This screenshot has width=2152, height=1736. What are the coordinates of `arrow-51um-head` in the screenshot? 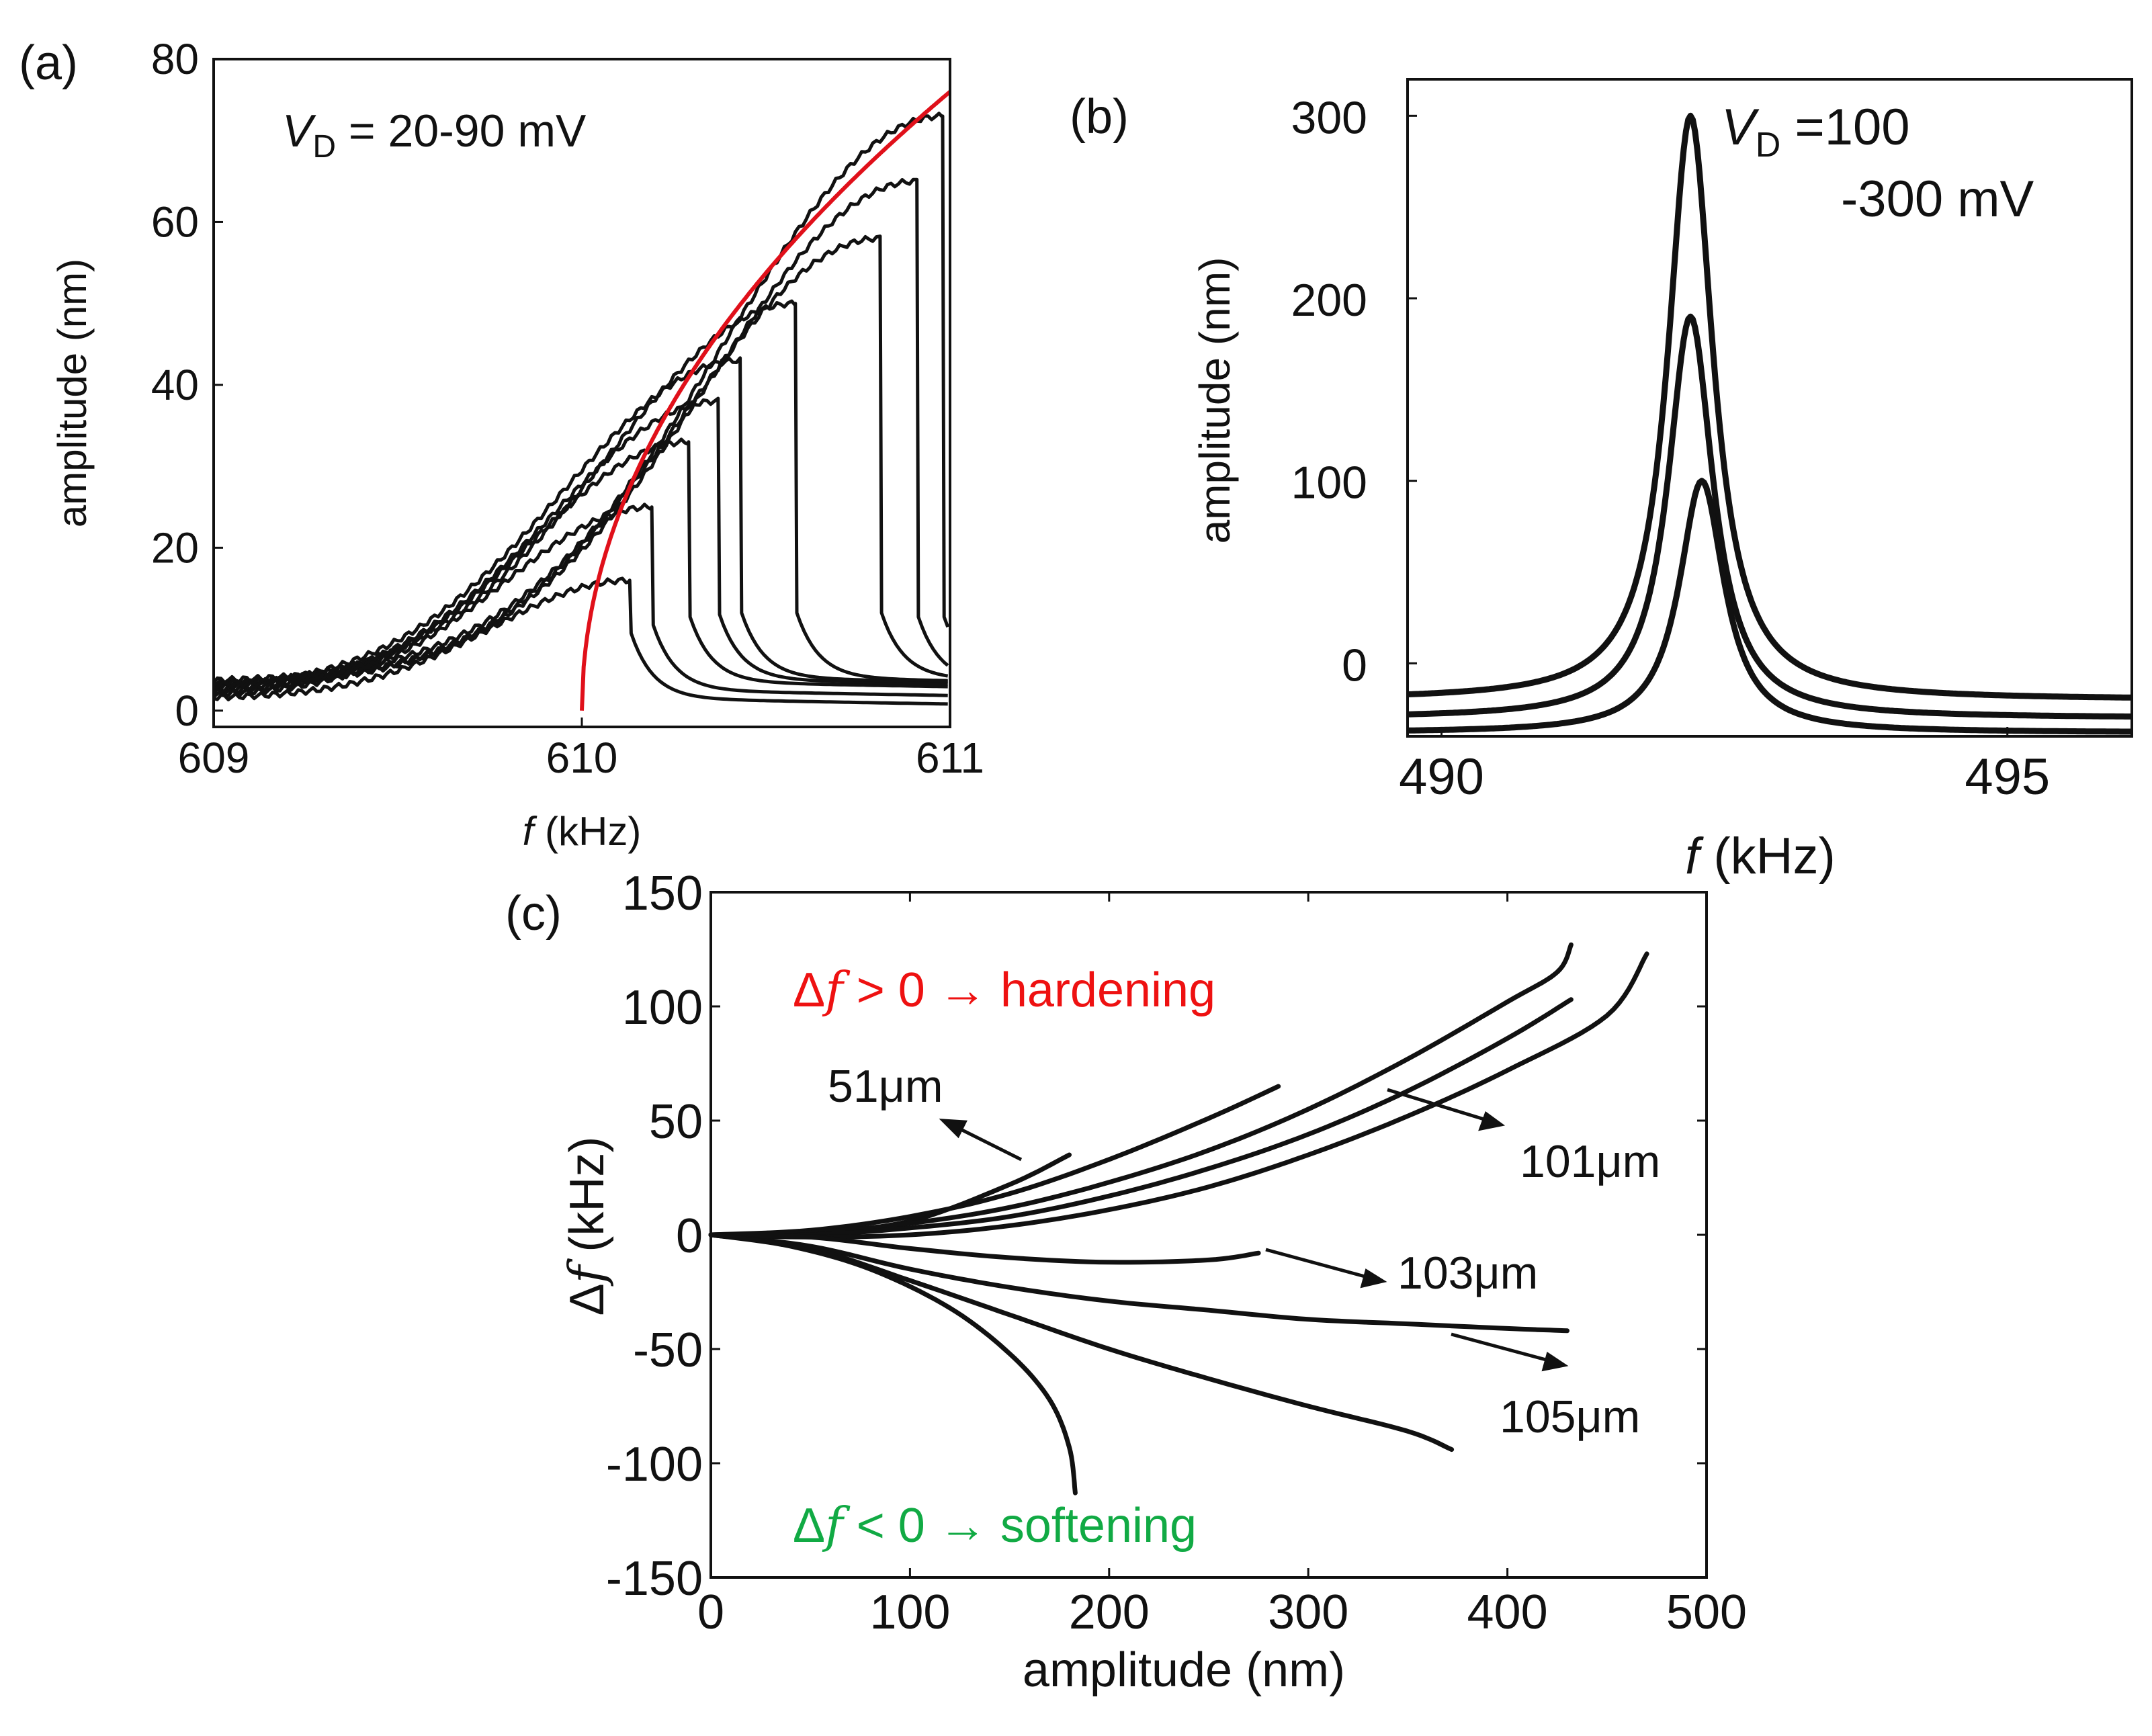 It's located at (953, 1129).